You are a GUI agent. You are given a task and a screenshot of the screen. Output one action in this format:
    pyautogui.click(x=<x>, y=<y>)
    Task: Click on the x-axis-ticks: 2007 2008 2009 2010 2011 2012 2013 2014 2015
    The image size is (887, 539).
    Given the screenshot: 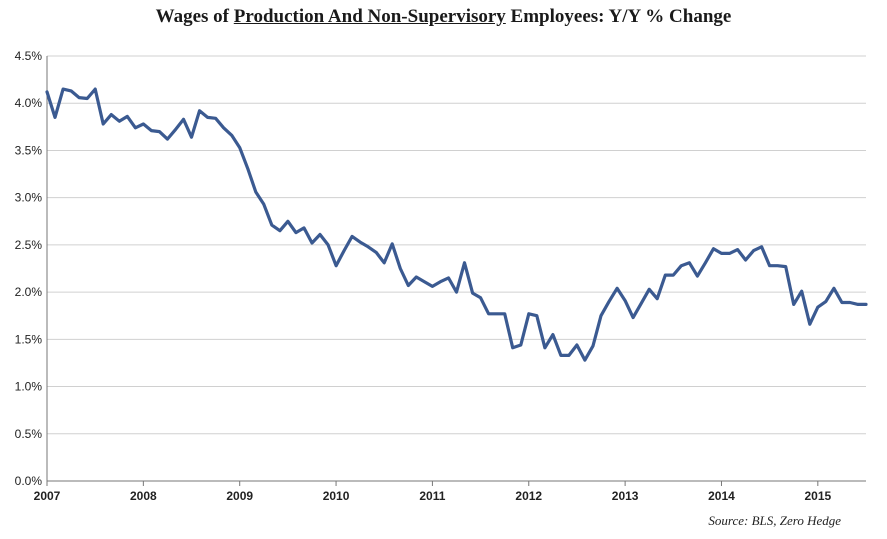 What is the action you would take?
    pyautogui.click(x=432, y=492)
    